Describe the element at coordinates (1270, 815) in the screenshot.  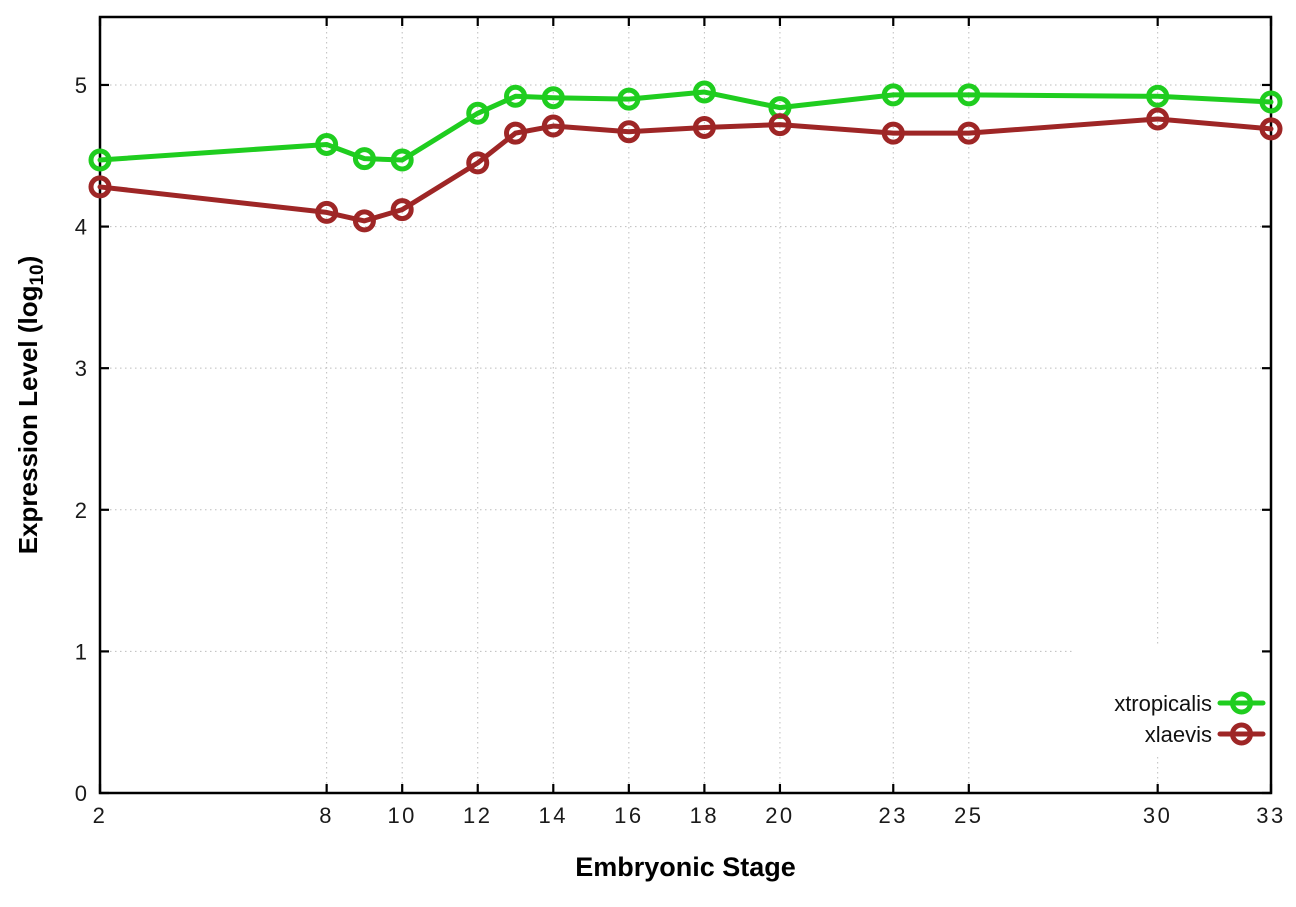
I see `x-tick-label-33: 33` at that location.